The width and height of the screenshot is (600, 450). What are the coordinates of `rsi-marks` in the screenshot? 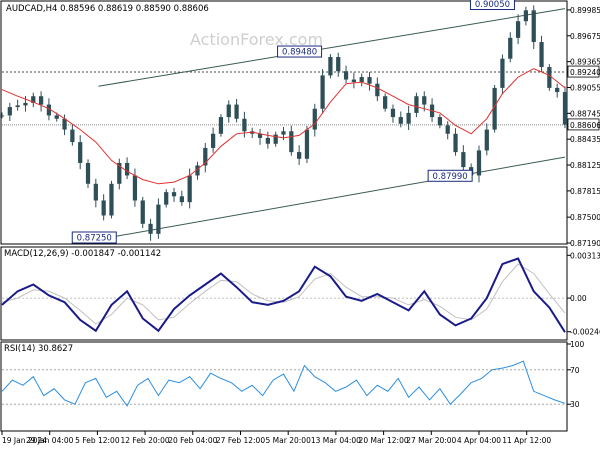 It's located at (283, 383).